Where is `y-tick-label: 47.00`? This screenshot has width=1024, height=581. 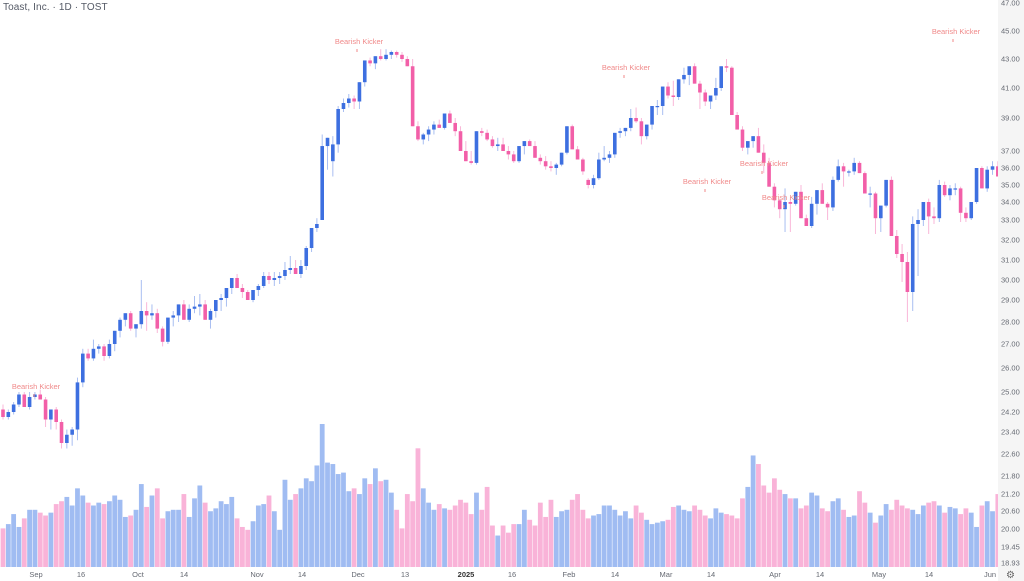
y-tick-label: 47.00 is located at coordinates (1010, 4).